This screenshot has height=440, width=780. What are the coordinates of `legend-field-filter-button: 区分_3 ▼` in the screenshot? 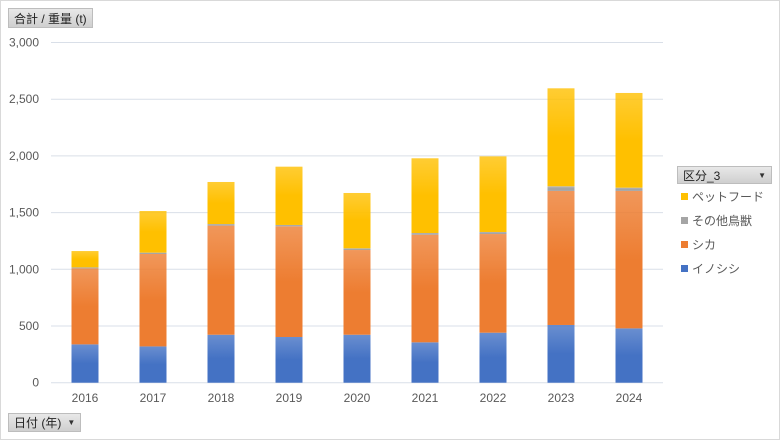 It's located at (724, 175).